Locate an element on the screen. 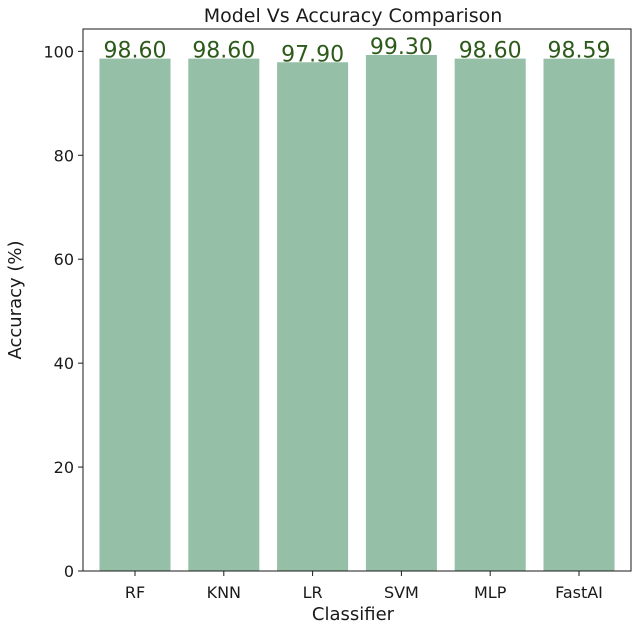  y-tick-label: 20 is located at coordinates (64, 467).